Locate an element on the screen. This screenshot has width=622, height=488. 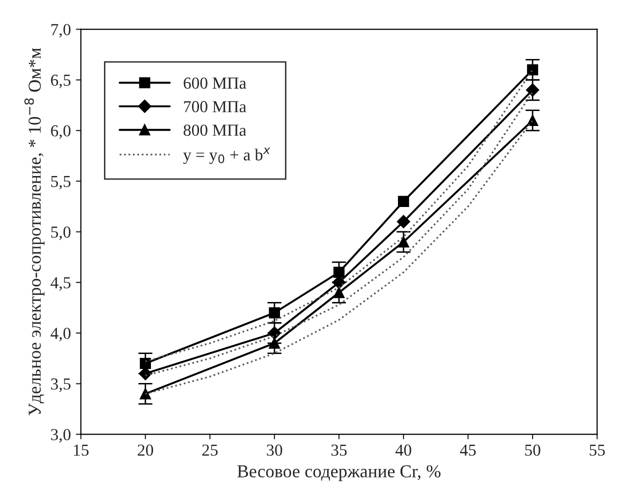
x-tick-label: 30 is located at coordinates (274, 450).